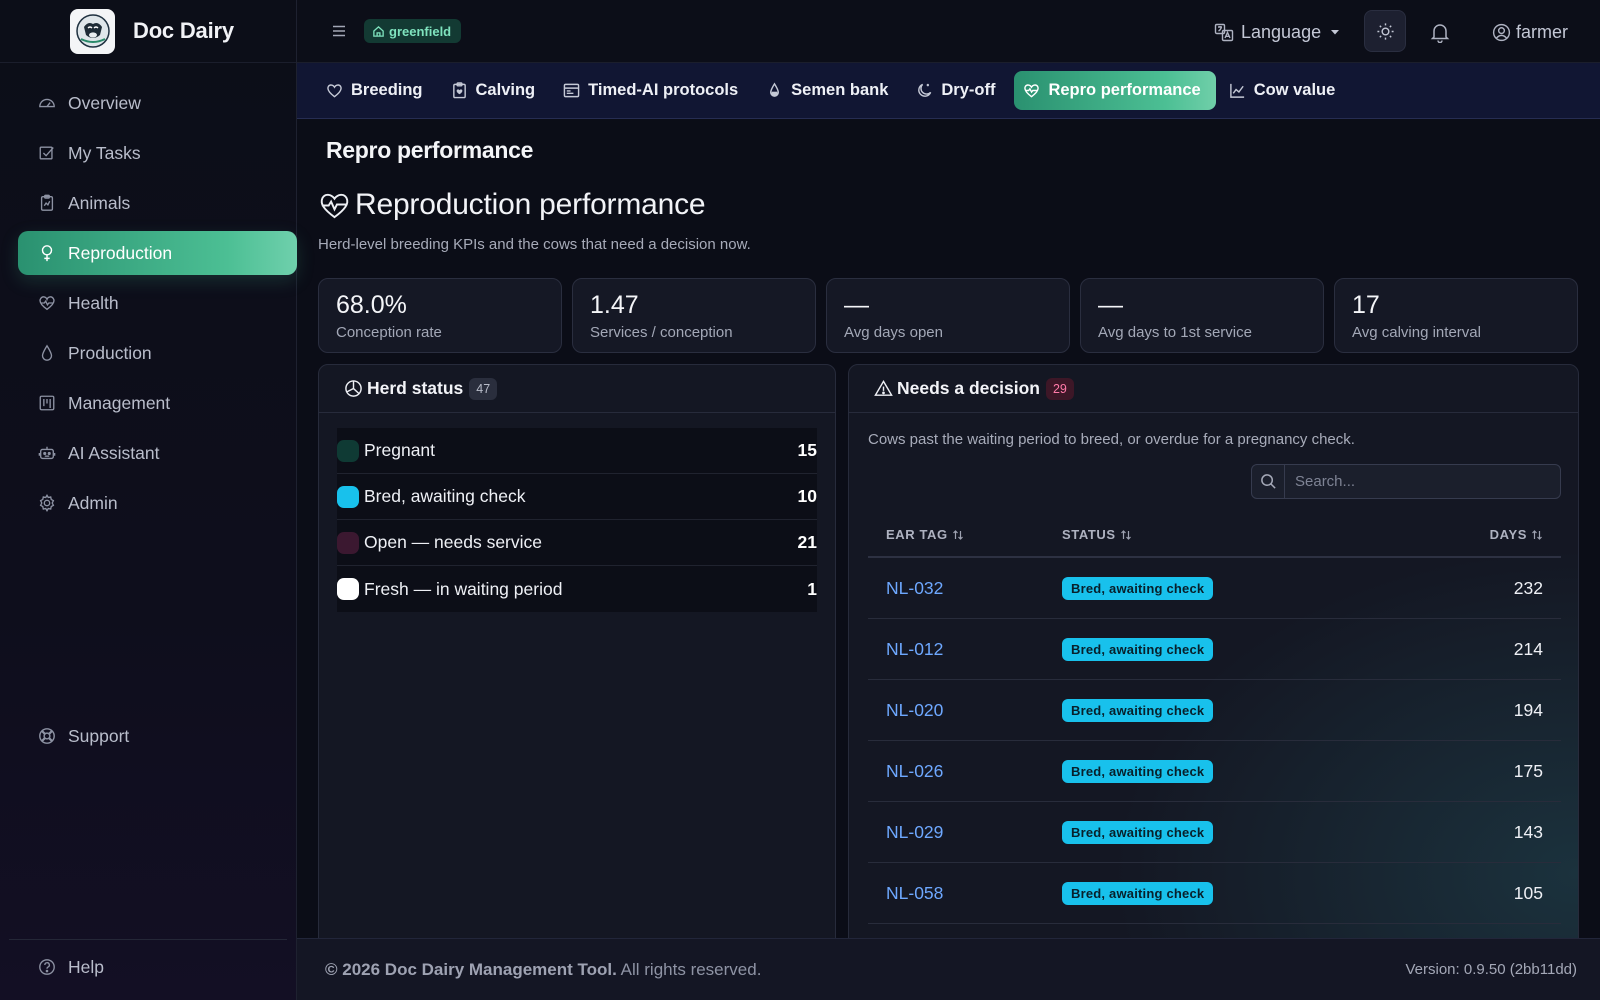 This screenshot has height=1000, width=1600. What do you see at coordinates (812, 588) in the screenshot?
I see `status-count: 1` at bounding box center [812, 588].